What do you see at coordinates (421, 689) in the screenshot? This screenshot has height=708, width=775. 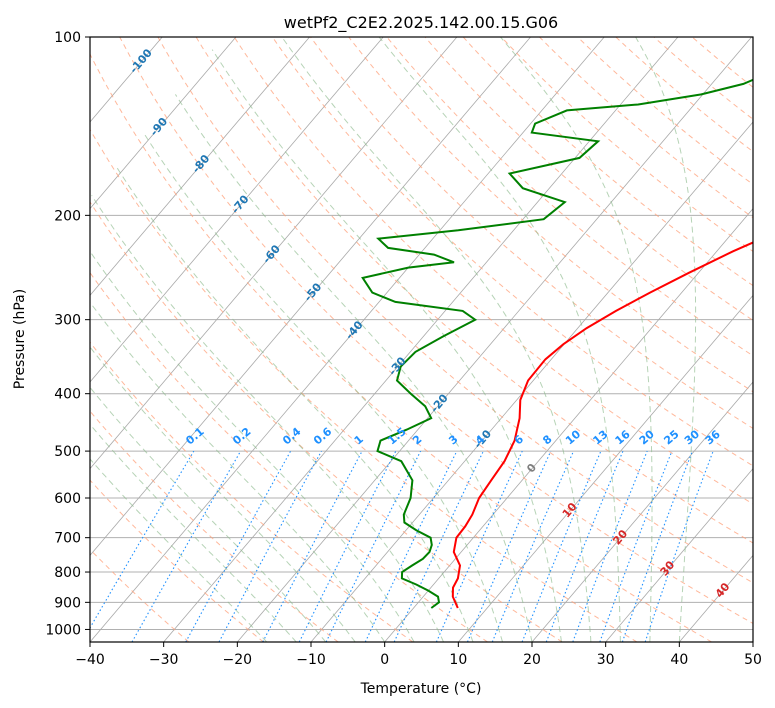 I see `x-axis-label: Temperature (°C)` at bounding box center [421, 689].